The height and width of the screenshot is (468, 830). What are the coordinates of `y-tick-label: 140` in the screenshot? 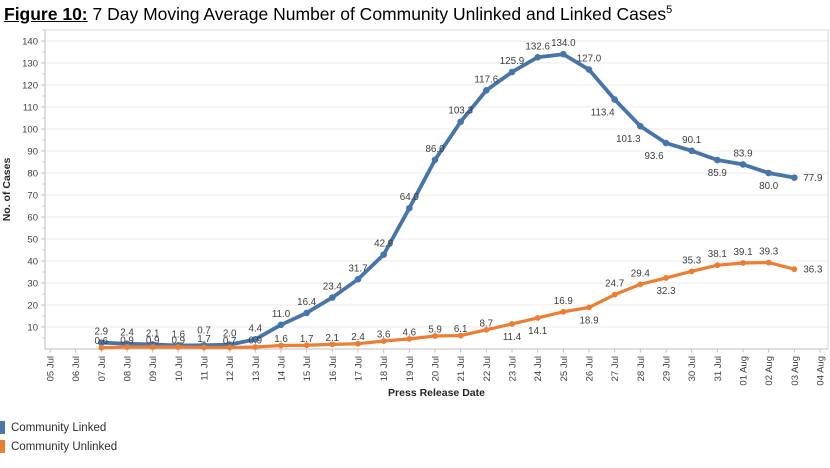 It's located at (30, 42).